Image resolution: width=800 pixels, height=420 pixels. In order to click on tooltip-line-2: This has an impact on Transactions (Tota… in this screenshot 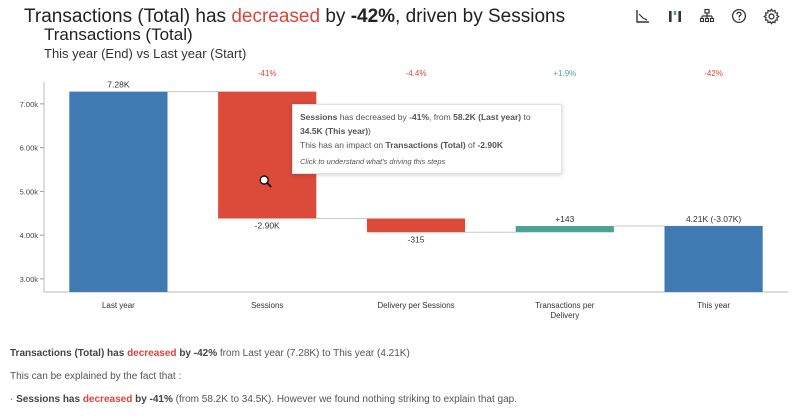, I will do `click(401, 145)`.